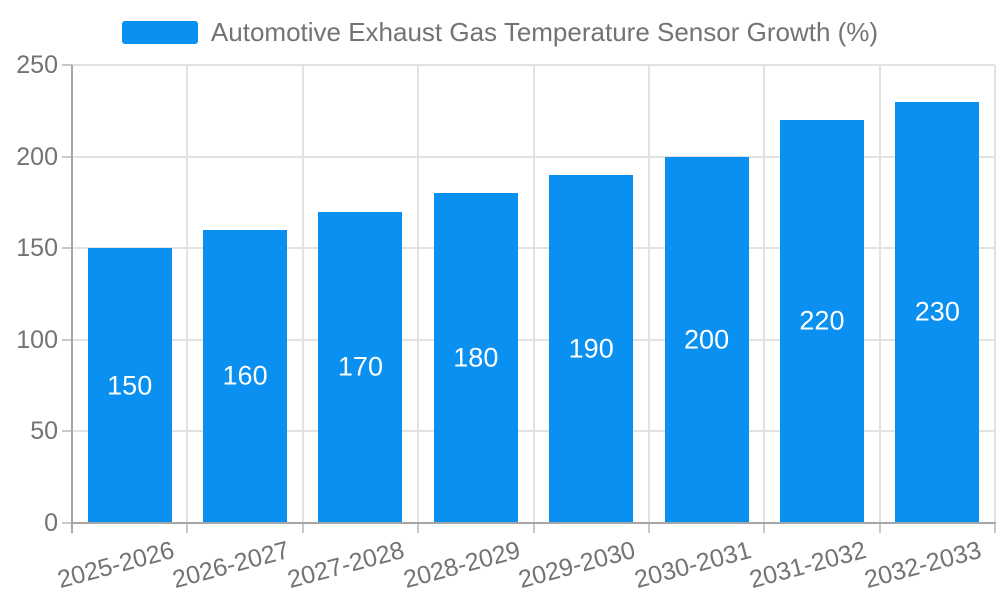  I want to click on x-axis-line, so click(533, 523).